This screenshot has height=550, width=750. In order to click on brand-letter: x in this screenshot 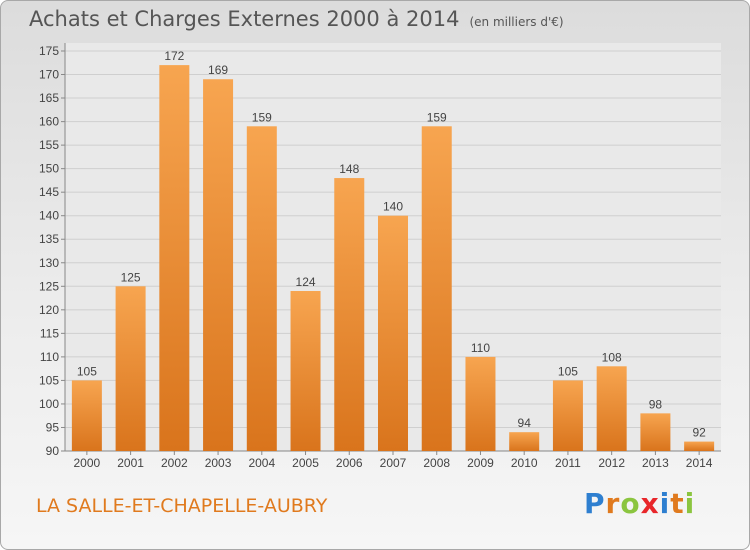, I will do `click(650, 503)`.